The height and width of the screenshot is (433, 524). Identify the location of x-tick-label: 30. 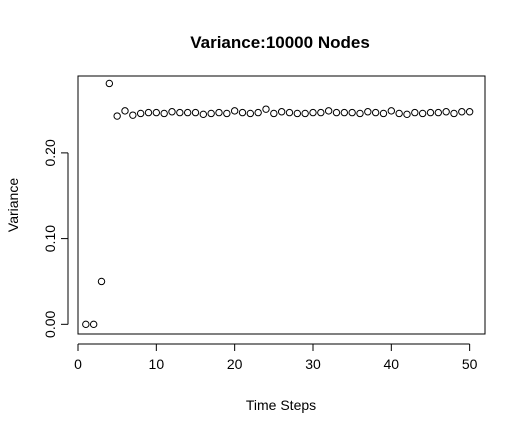
(313, 364).